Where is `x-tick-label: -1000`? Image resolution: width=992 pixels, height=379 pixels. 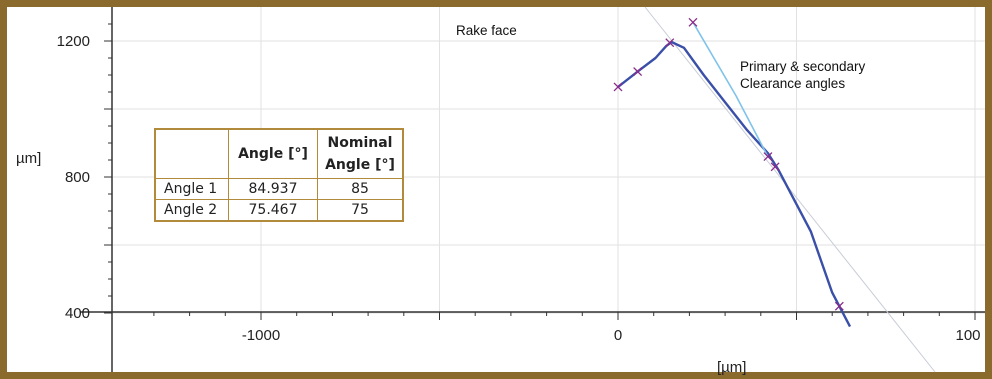
x-tick-label: -1000 is located at coordinates (261, 335).